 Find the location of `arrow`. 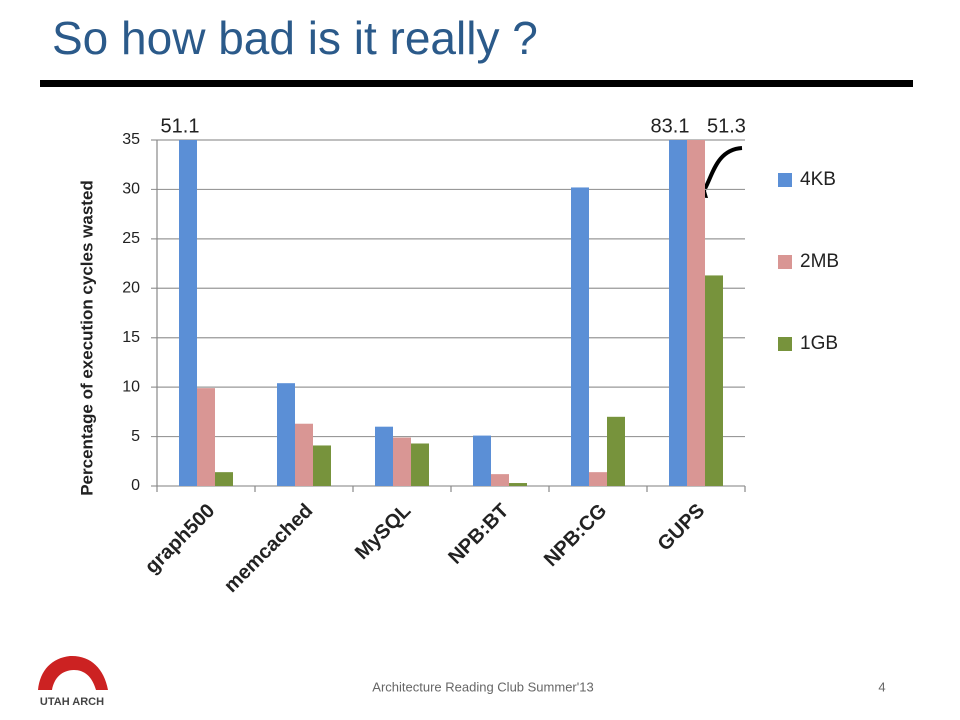

arrow is located at coordinates (720, 171).